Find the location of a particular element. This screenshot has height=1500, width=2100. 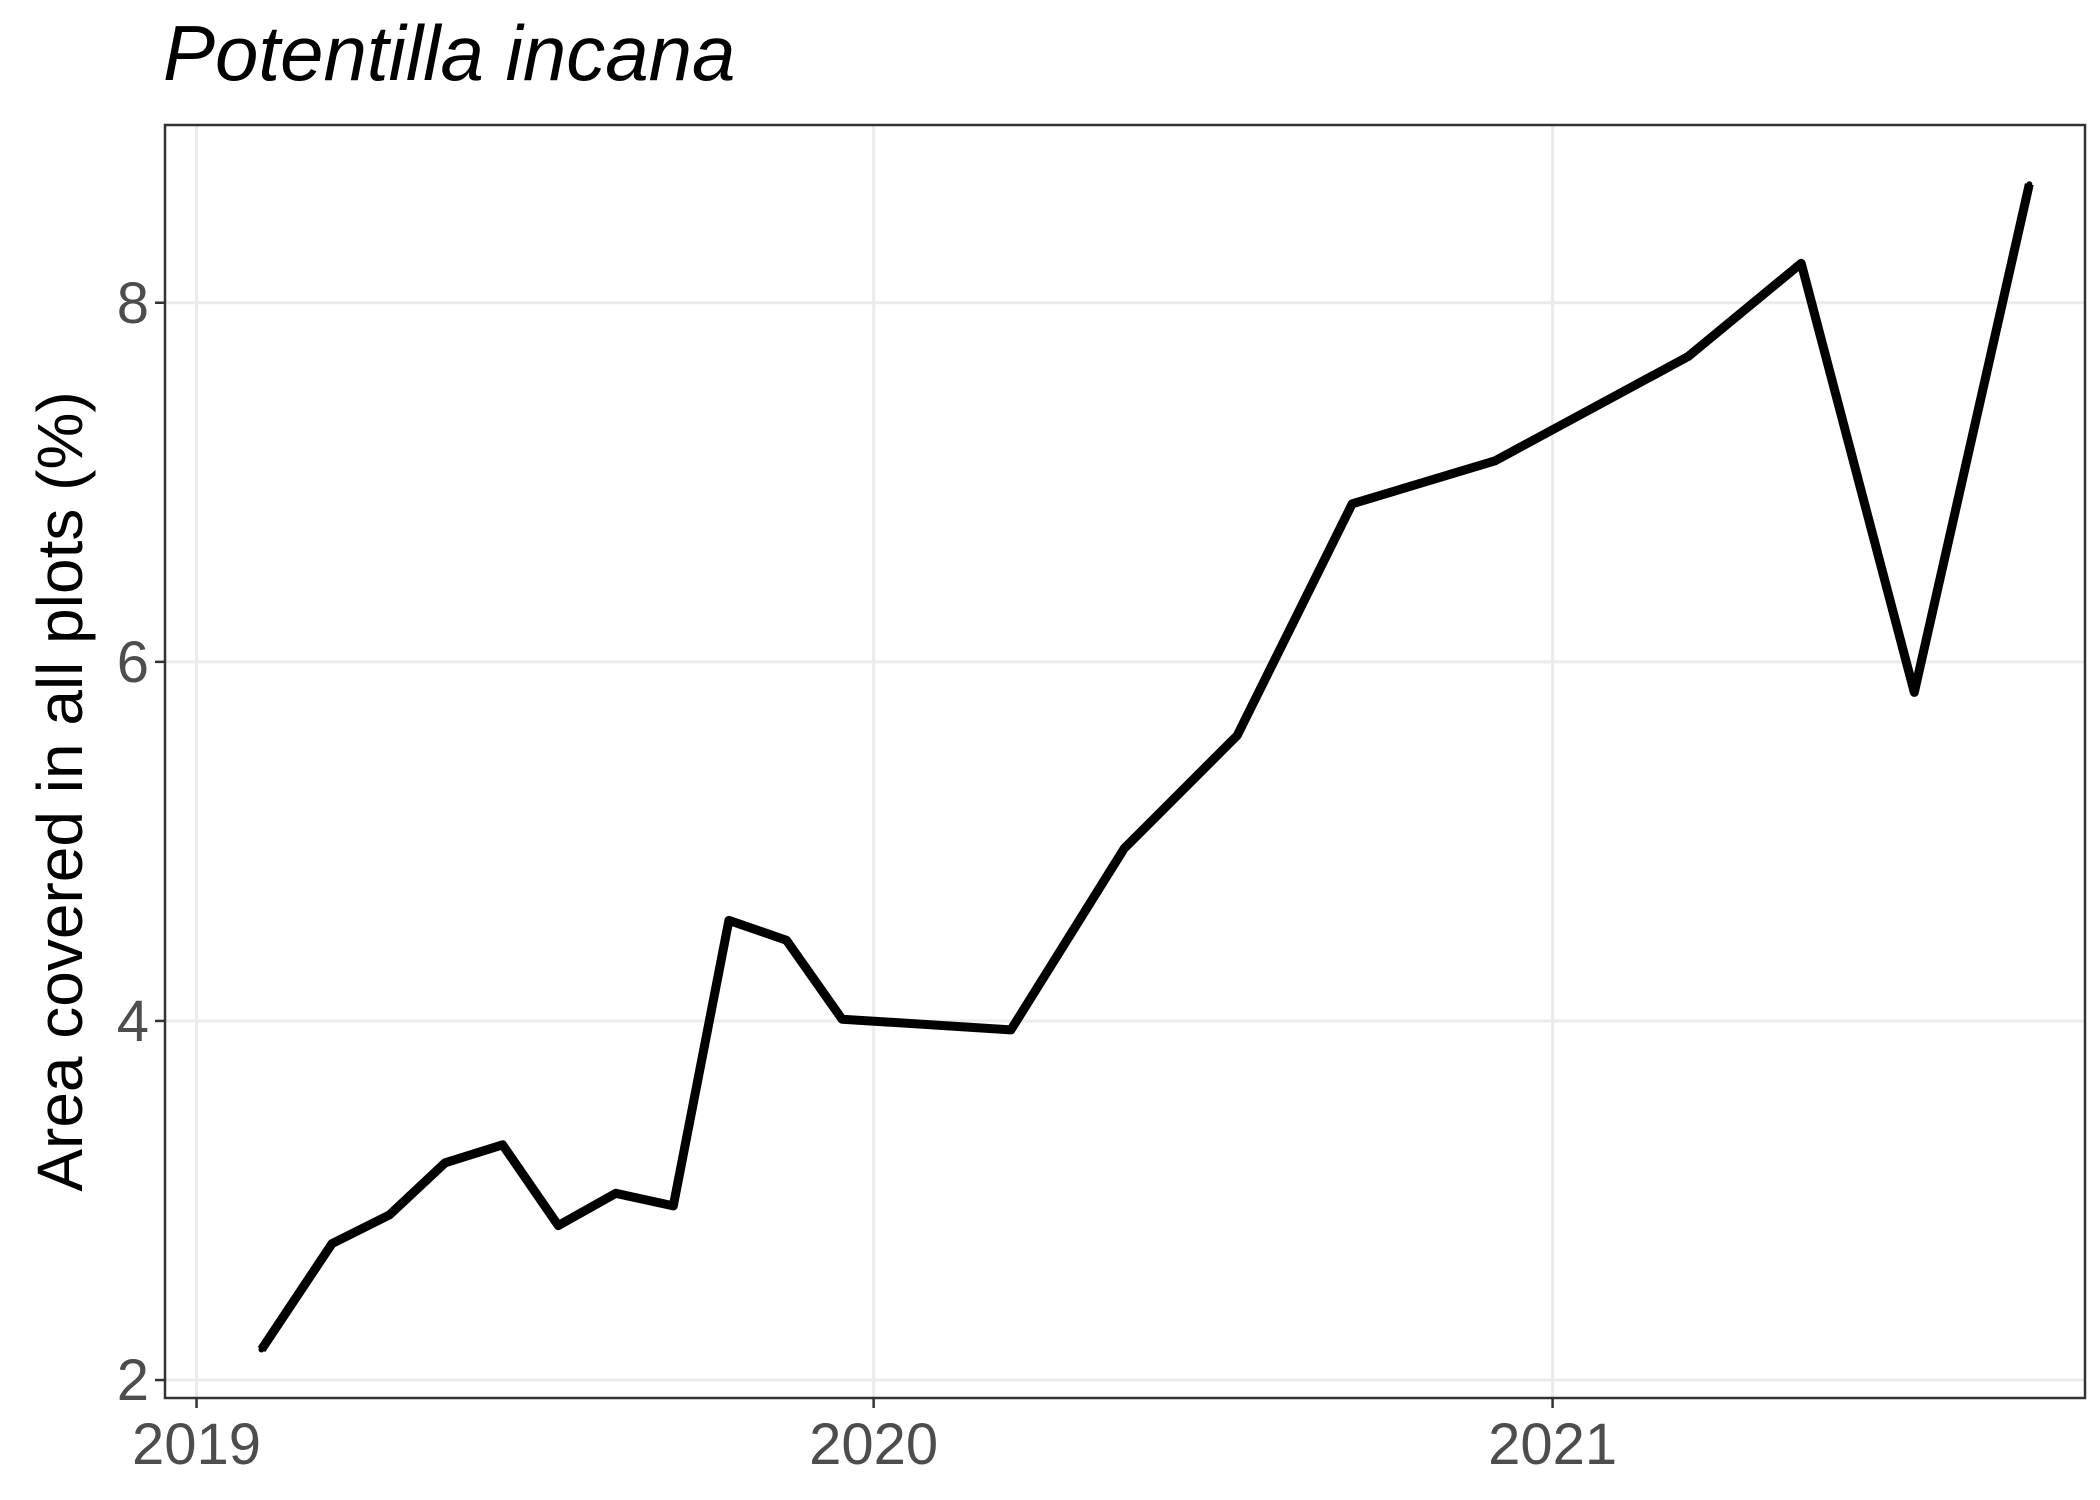

y-tick-label: 8 is located at coordinates (133, 303).